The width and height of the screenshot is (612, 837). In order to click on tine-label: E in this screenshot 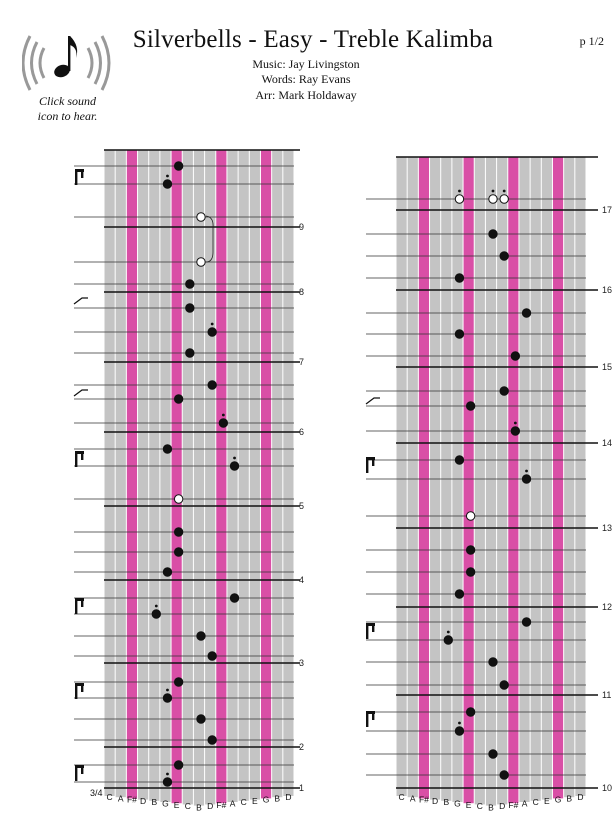, I will do `click(547, 801)`.